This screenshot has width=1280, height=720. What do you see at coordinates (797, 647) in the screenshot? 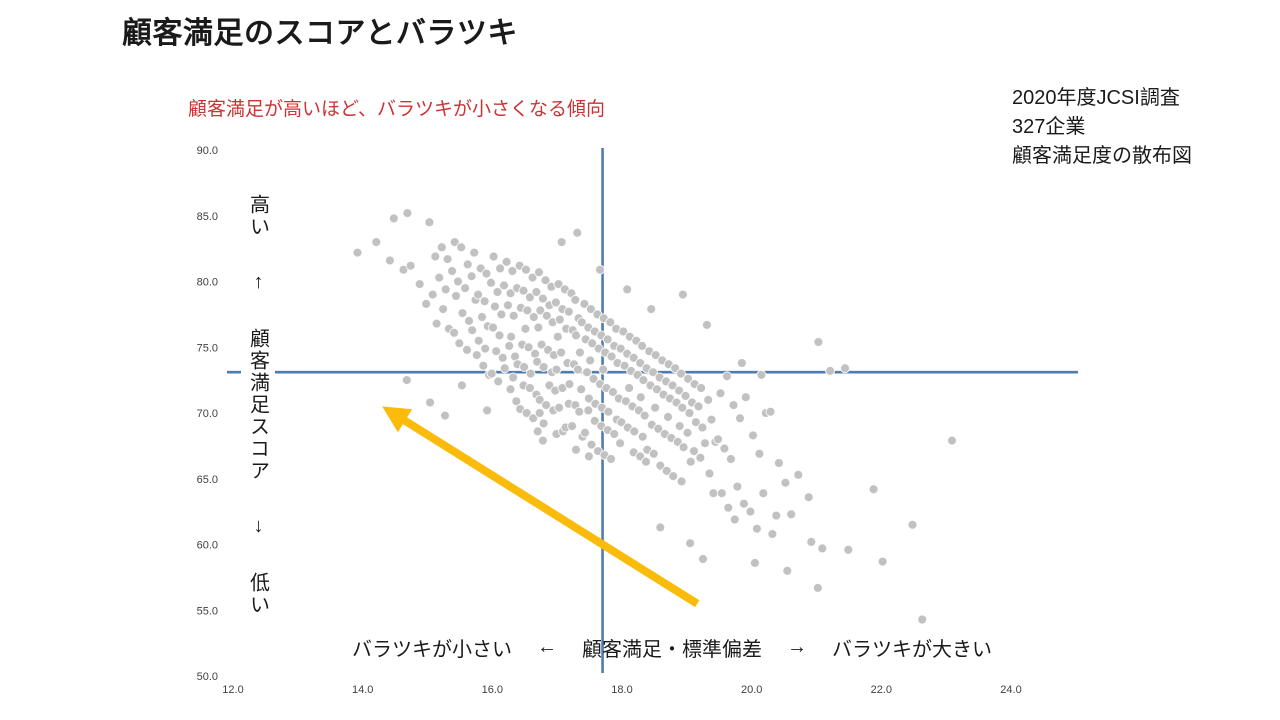
I see `right-arrow-icon: →` at bounding box center [797, 647].